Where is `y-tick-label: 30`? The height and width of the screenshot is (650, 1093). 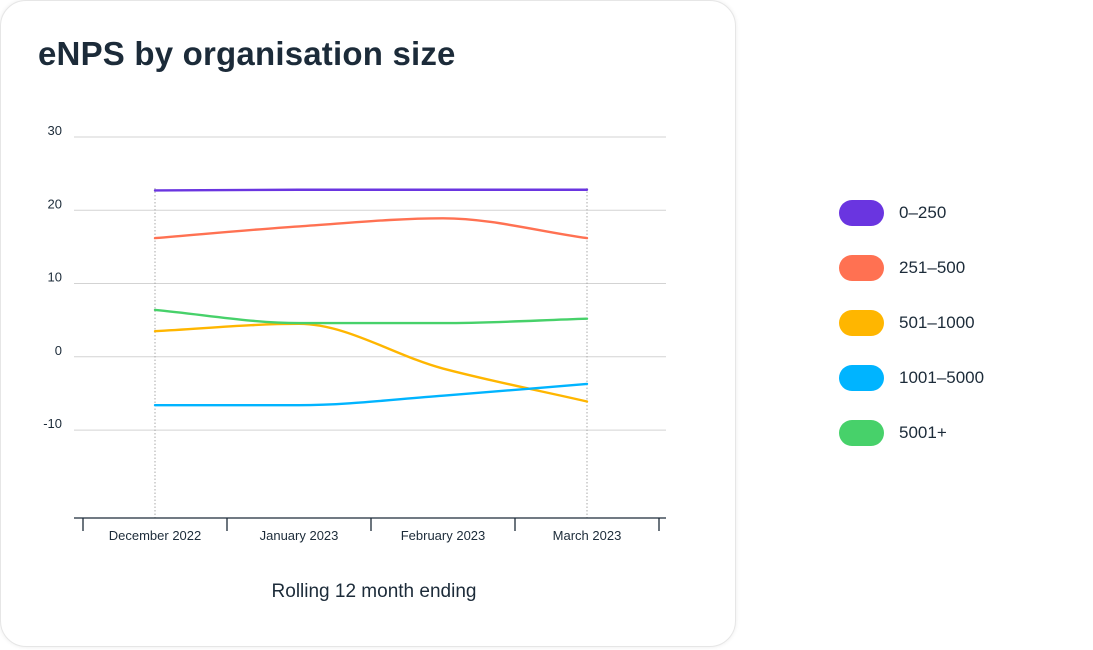 y-tick-label: 30 is located at coordinates (55, 130).